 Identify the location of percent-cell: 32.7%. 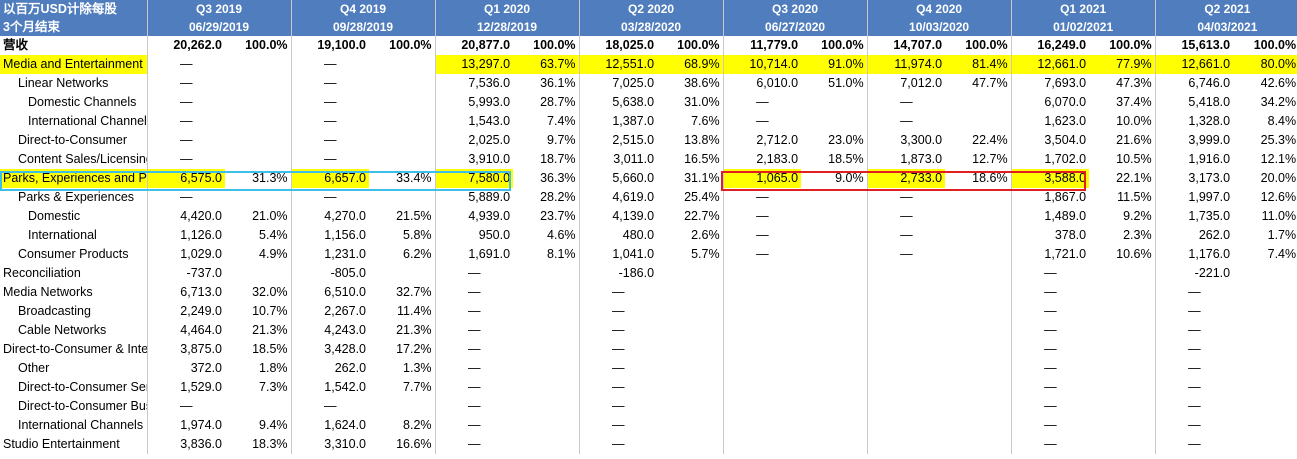
(402, 292).